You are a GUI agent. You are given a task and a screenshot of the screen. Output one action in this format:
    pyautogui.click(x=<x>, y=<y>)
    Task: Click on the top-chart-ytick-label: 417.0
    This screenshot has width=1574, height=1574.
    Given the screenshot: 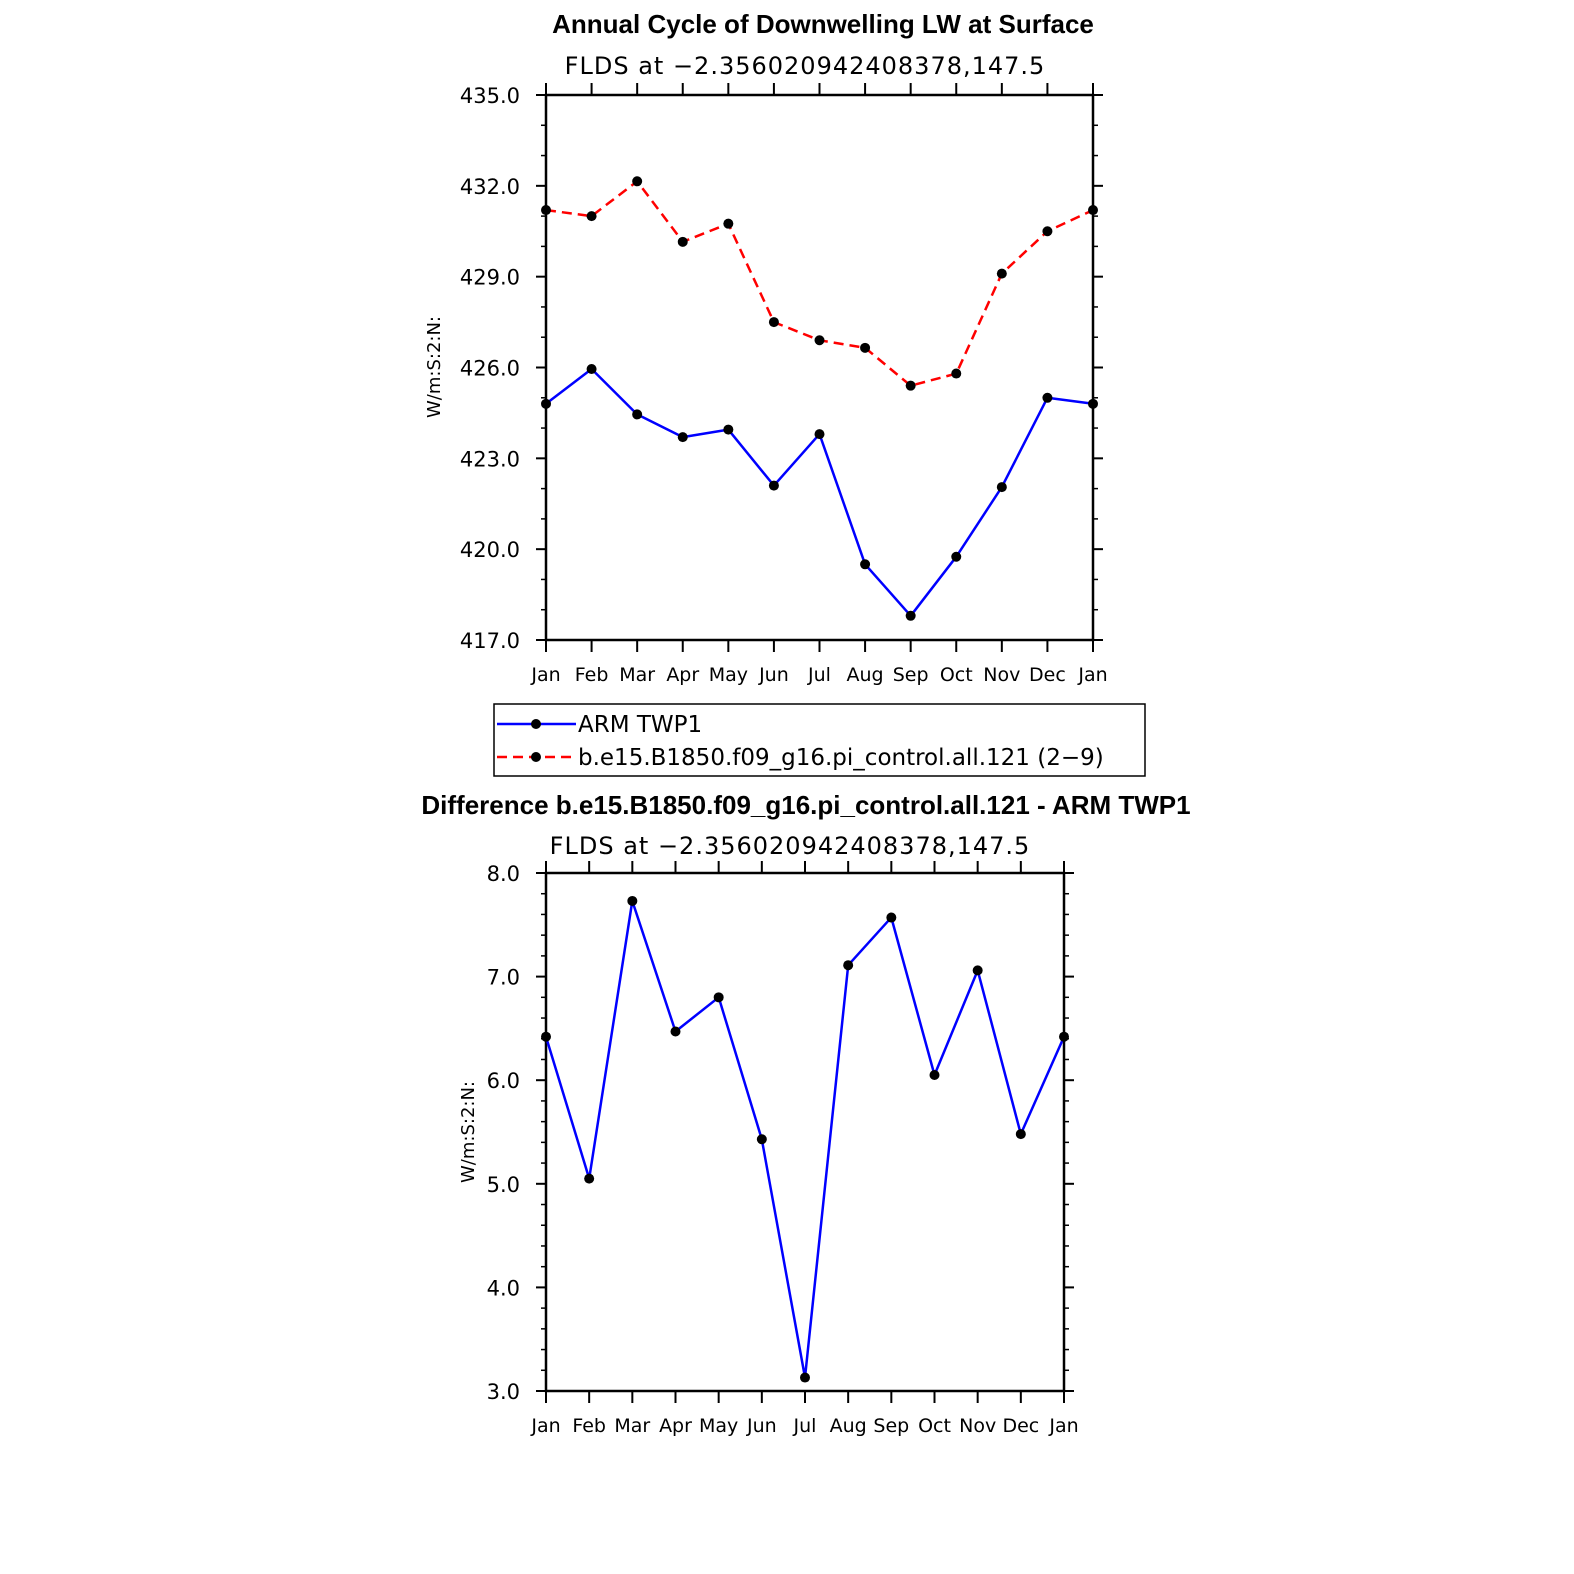 What is the action you would take?
    pyautogui.click(x=490, y=641)
    